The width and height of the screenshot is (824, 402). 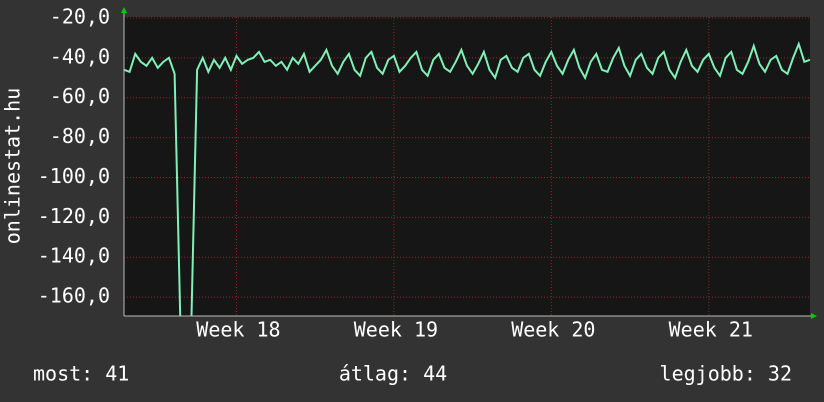 I want to click on footer-current: most: 41, so click(x=81, y=374).